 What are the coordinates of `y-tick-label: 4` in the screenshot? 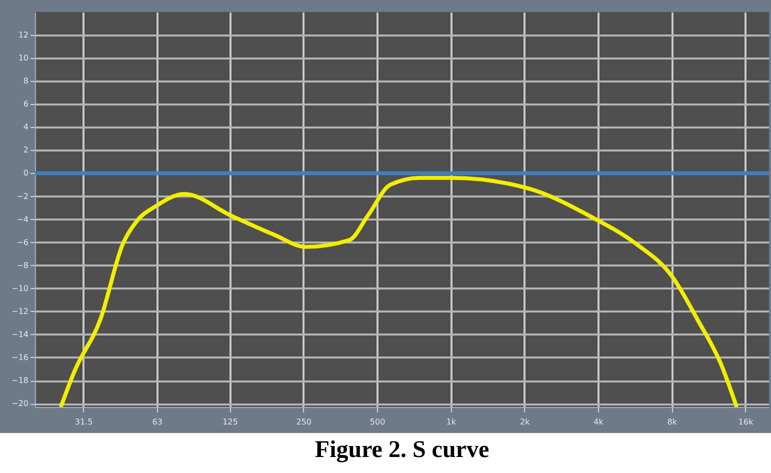 It's located at (25, 127).